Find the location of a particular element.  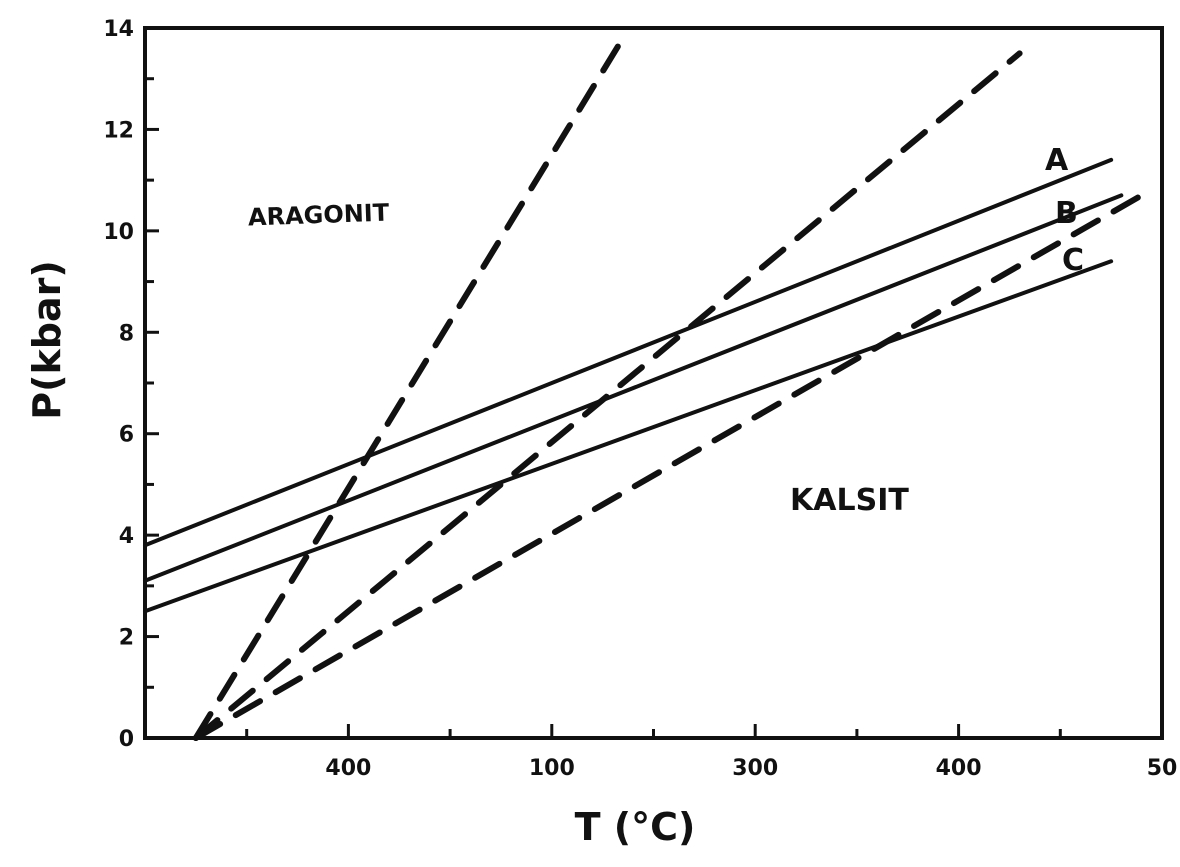

y-tick-label: 10 is located at coordinates (118, 232).